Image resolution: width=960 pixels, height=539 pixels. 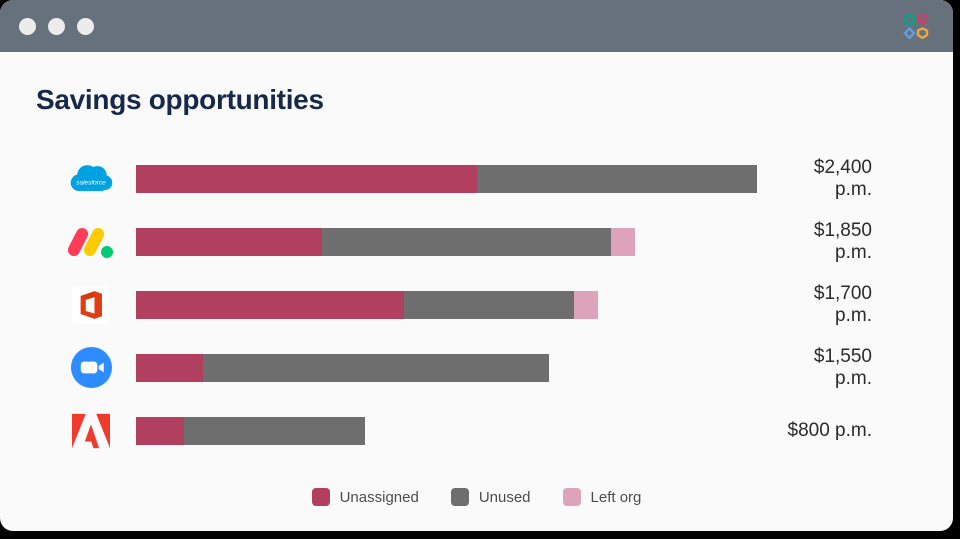 I want to click on legend-swatch-unused, so click(x=459, y=497).